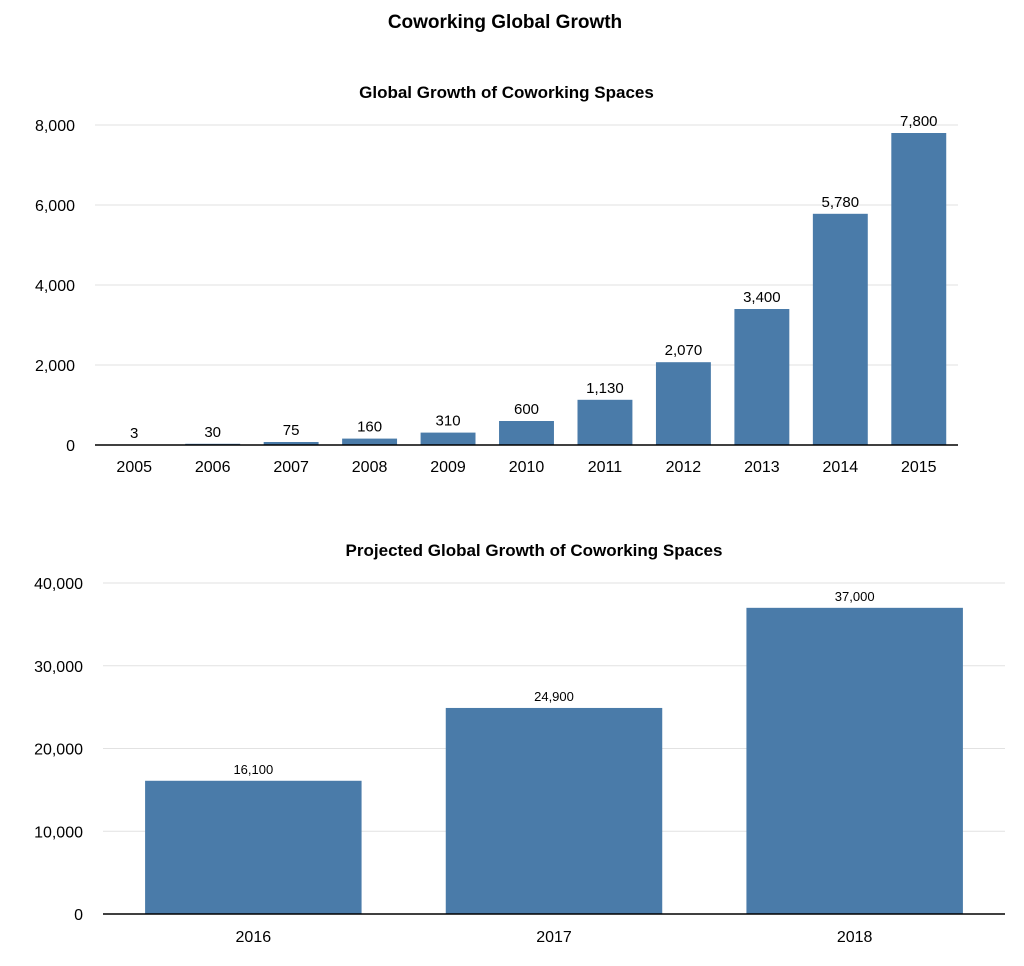  What do you see at coordinates (855, 937) in the screenshot?
I see `x-tick-label: 2018` at bounding box center [855, 937].